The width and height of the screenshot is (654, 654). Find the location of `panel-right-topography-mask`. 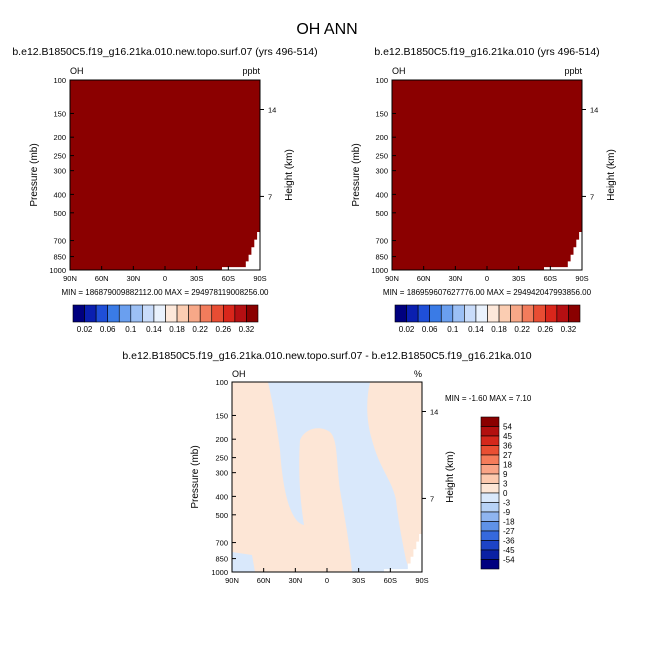

panel-right-topography-mask is located at coordinates (563, 251).